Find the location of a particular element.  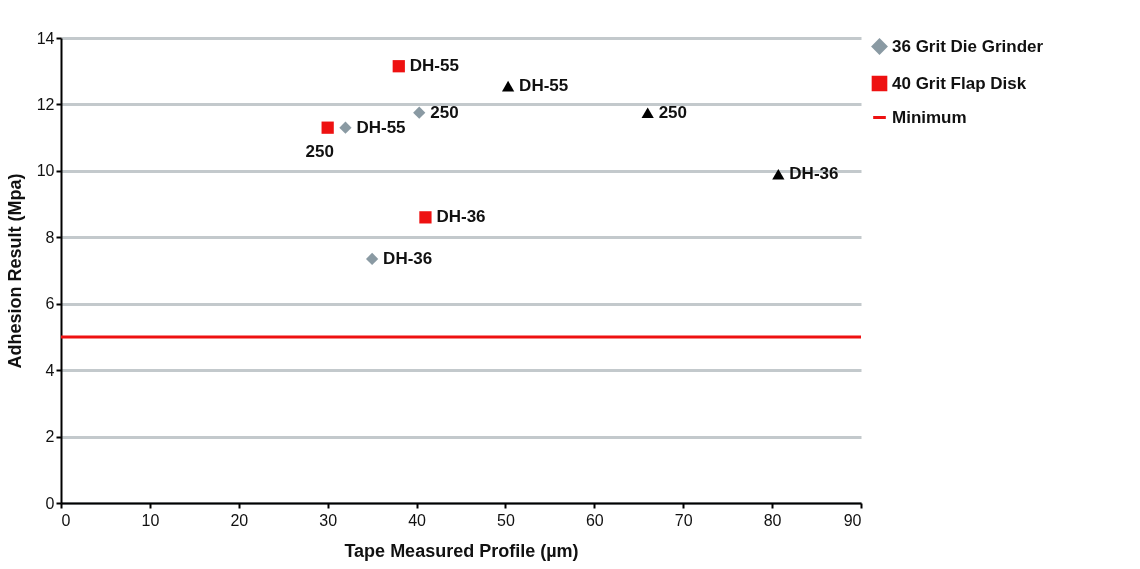

y-tick-label: 6 is located at coordinates (50, 304).